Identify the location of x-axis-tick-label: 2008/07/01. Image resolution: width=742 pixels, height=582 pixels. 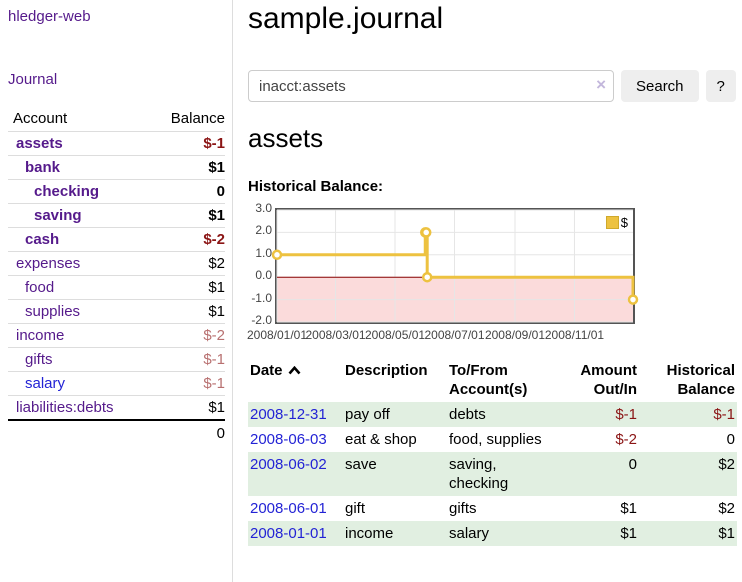
(454, 335).